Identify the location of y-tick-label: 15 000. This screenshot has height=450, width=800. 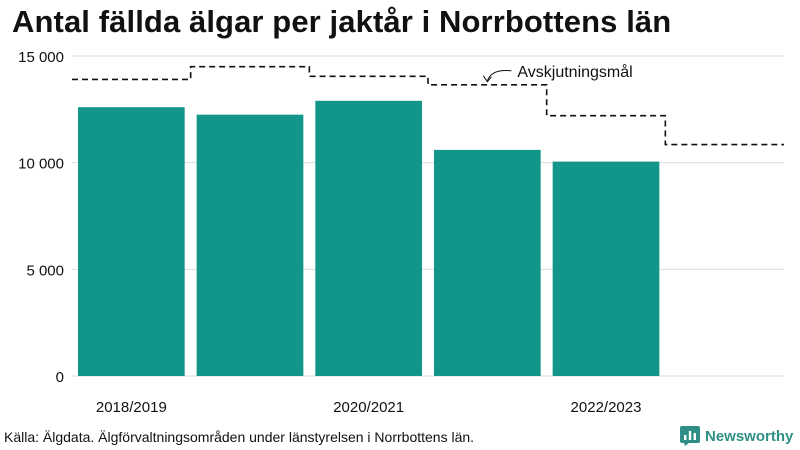
(41, 57).